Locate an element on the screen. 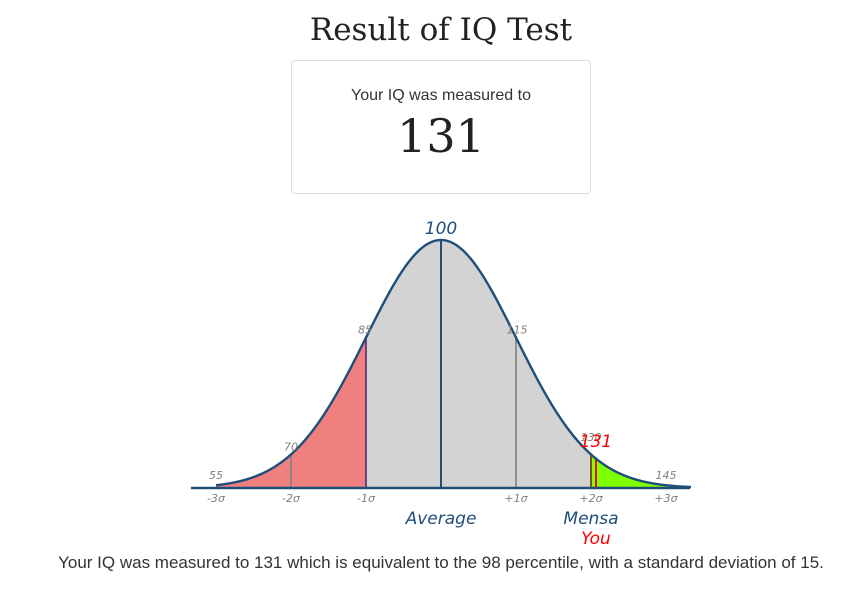 This screenshot has height=592, width=854. sigma-tick-label: -3σ is located at coordinates (216, 498).